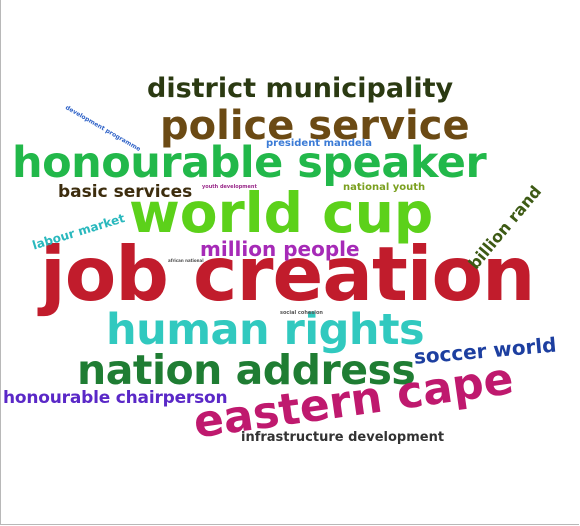 The width and height of the screenshot is (580, 526). What do you see at coordinates (249, 163) in the screenshot?
I see `word-honourable-speaker: honourable speaker` at bounding box center [249, 163].